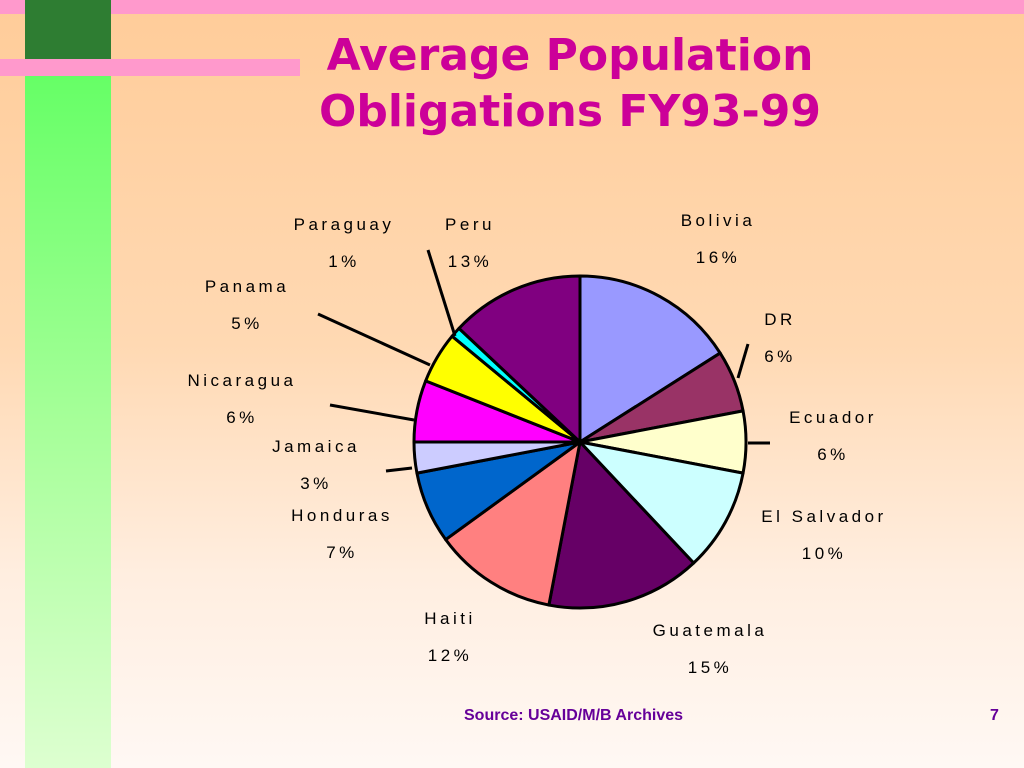 Image resolution: width=1024 pixels, height=768 pixels. I want to click on slide-title-line2: Obligations FY93-99, so click(570, 111).